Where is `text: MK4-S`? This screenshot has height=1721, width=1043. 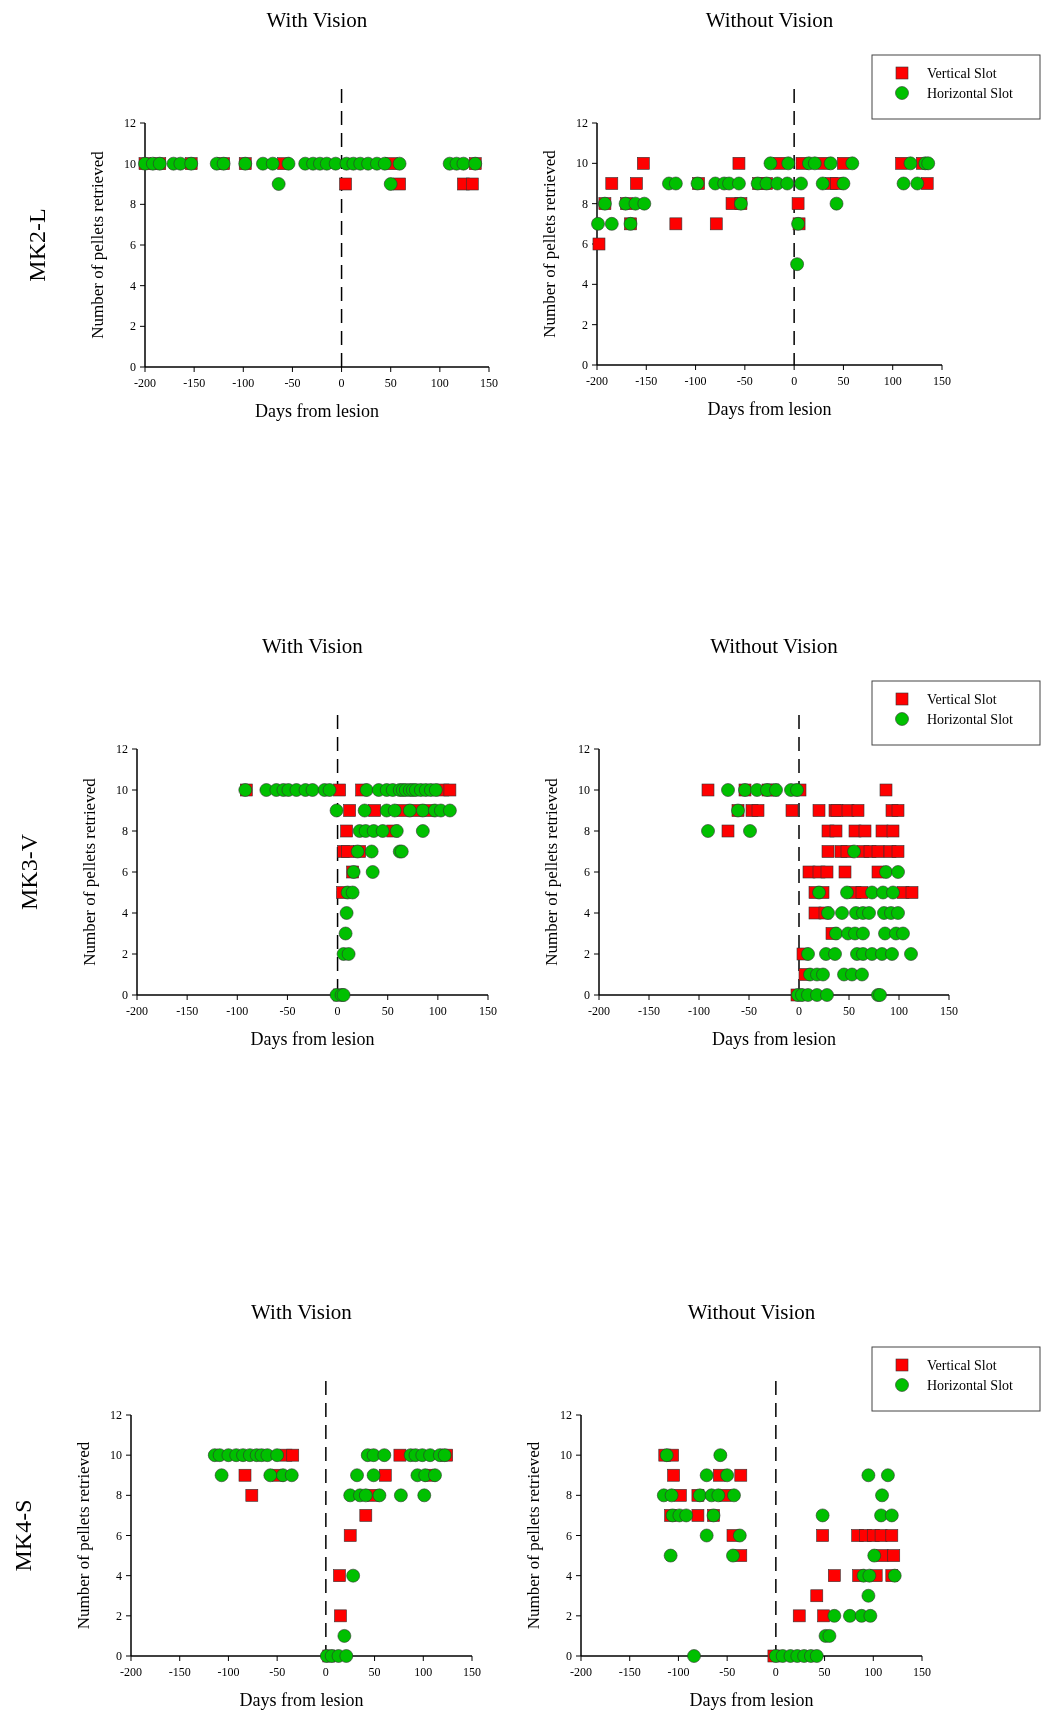 text: MK4-S is located at coordinates (23, 1535).